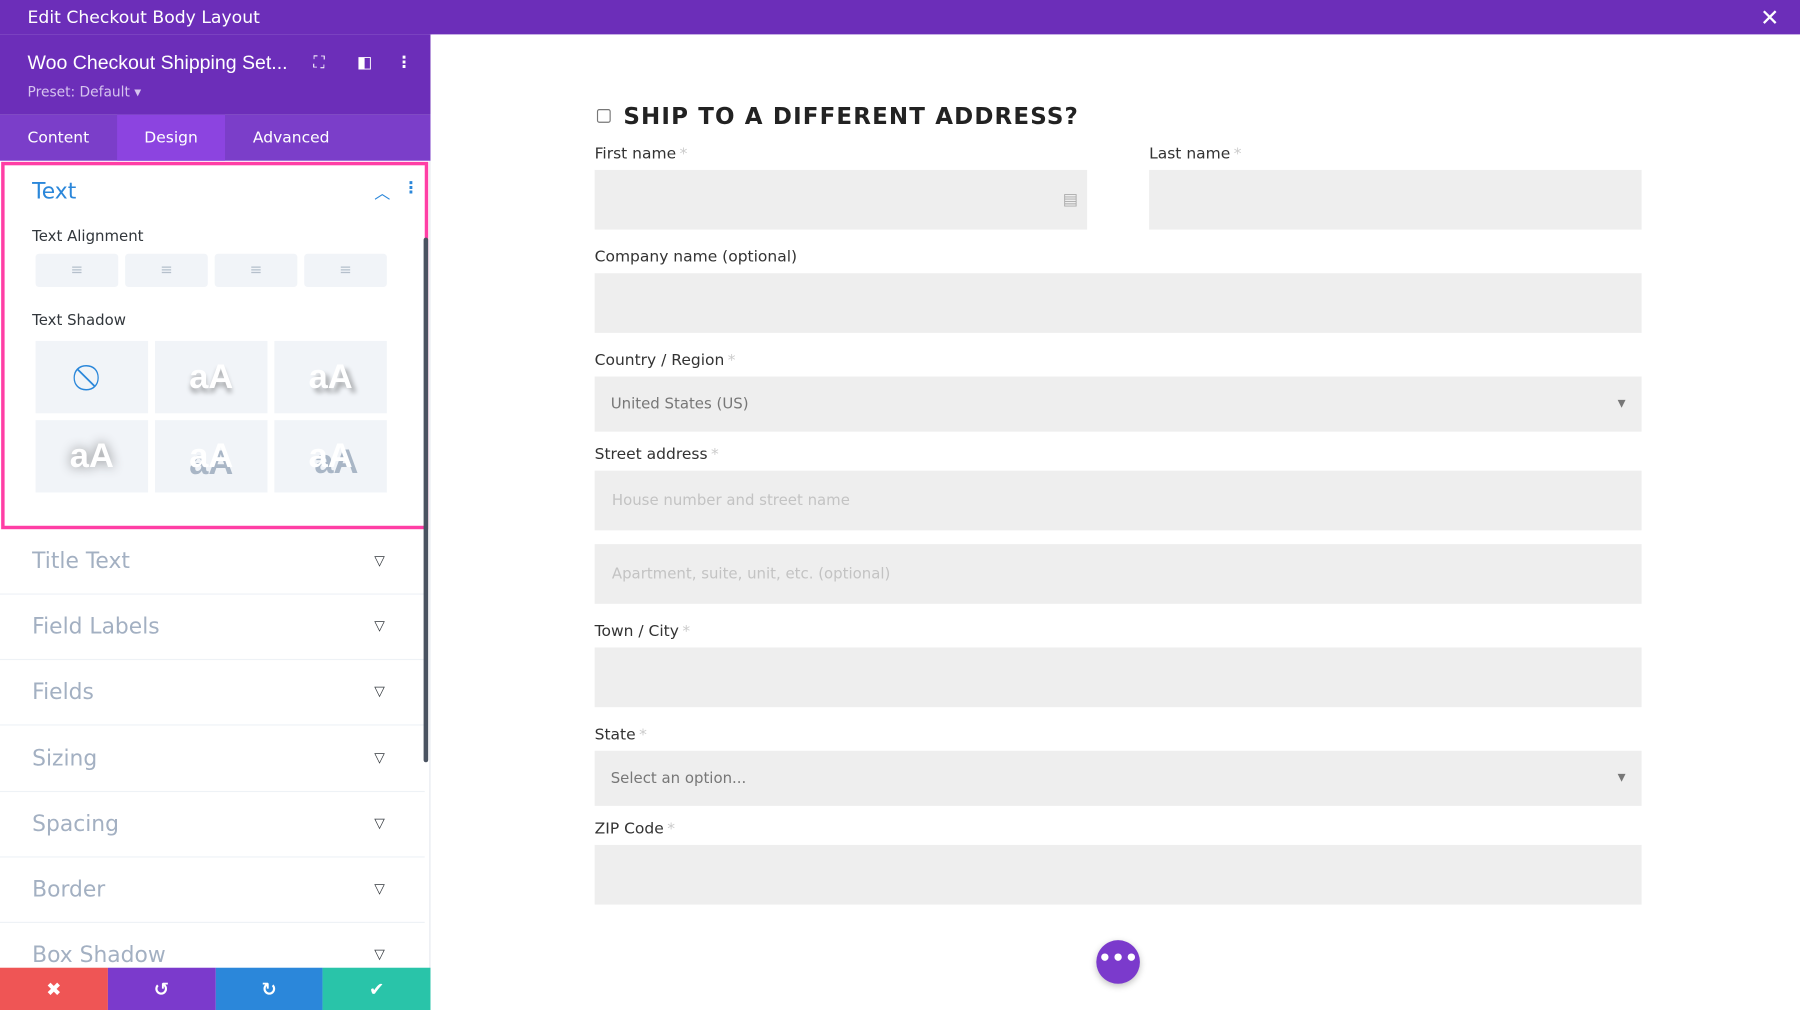 Image resolution: width=1800 pixels, height=1010 pixels. Describe the element at coordinates (330, 377) in the screenshot. I see `shadow-preset-2: aA` at that location.